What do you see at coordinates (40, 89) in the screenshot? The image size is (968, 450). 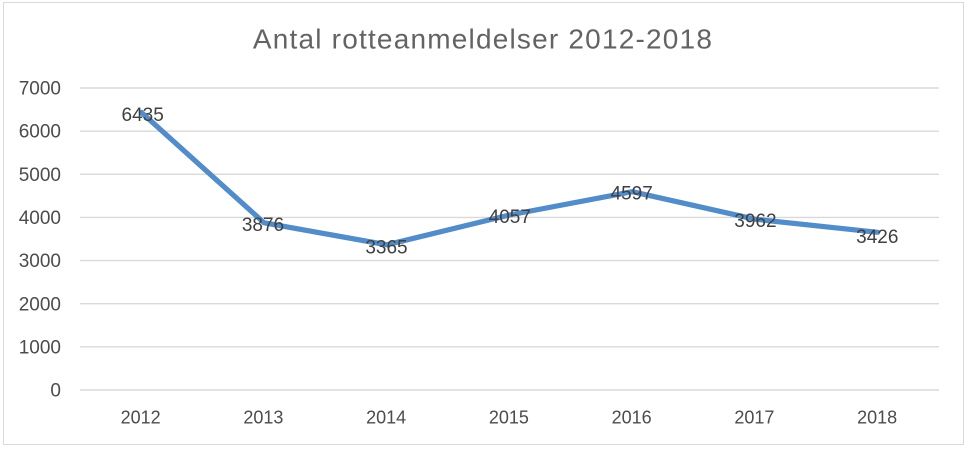 I see `svg-text: 7000` at bounding box center [40, 89].